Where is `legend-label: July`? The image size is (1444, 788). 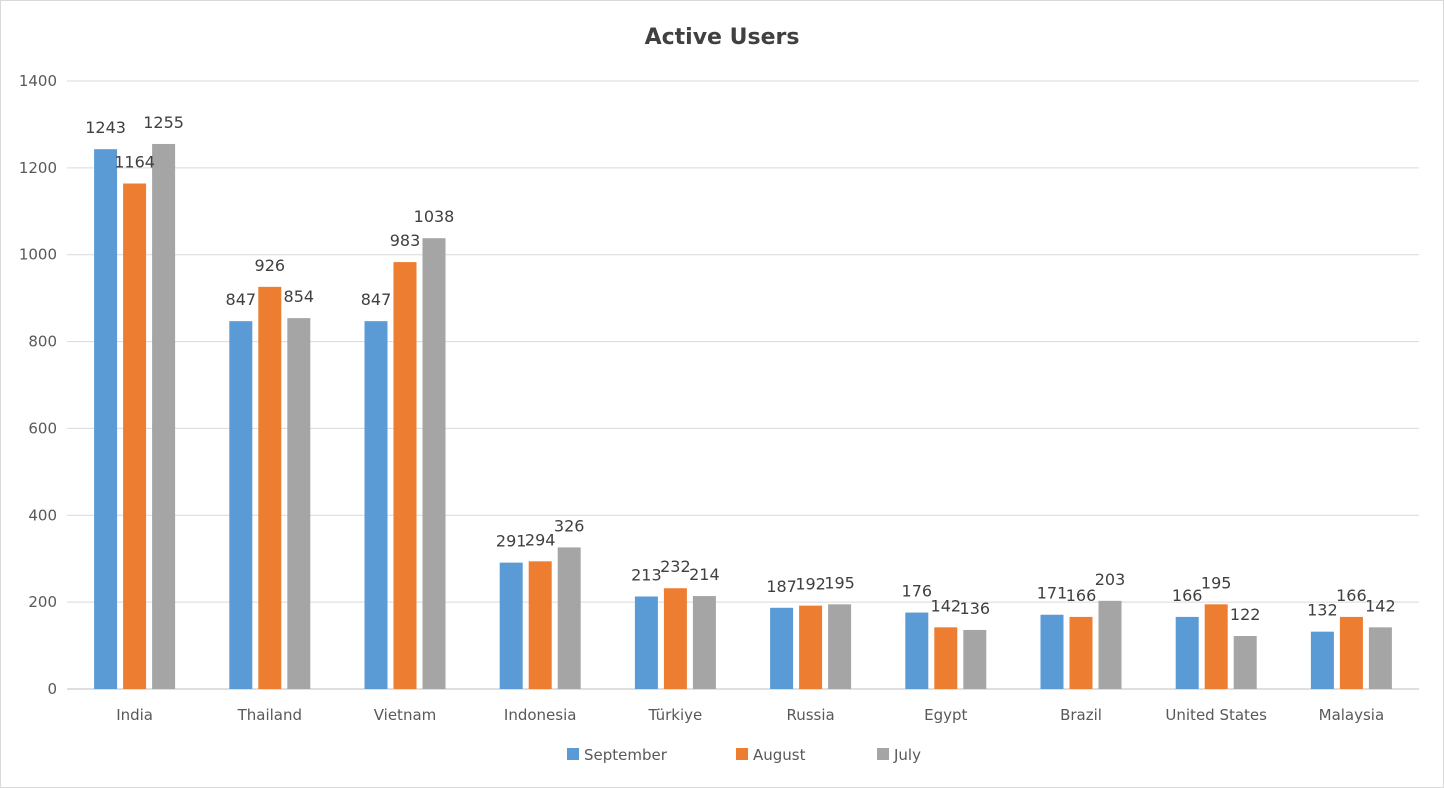 legend-label: July is located at coordinates (907, 755).